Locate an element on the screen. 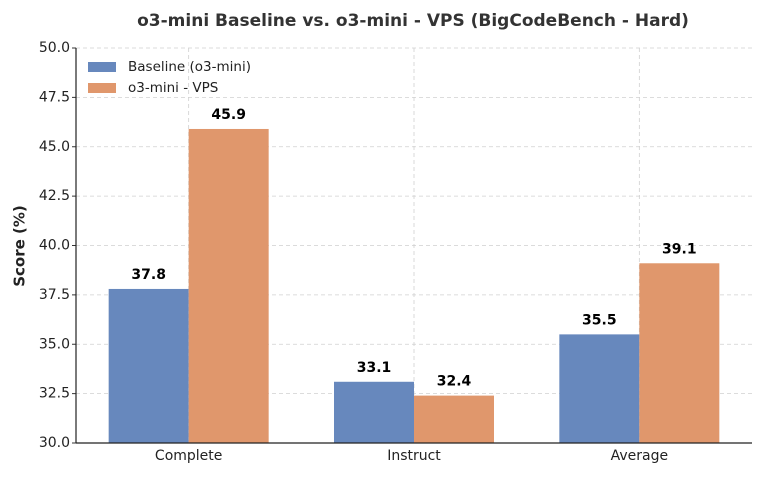  y-tick-label: 45.0 is located at coordinates (54, 147).